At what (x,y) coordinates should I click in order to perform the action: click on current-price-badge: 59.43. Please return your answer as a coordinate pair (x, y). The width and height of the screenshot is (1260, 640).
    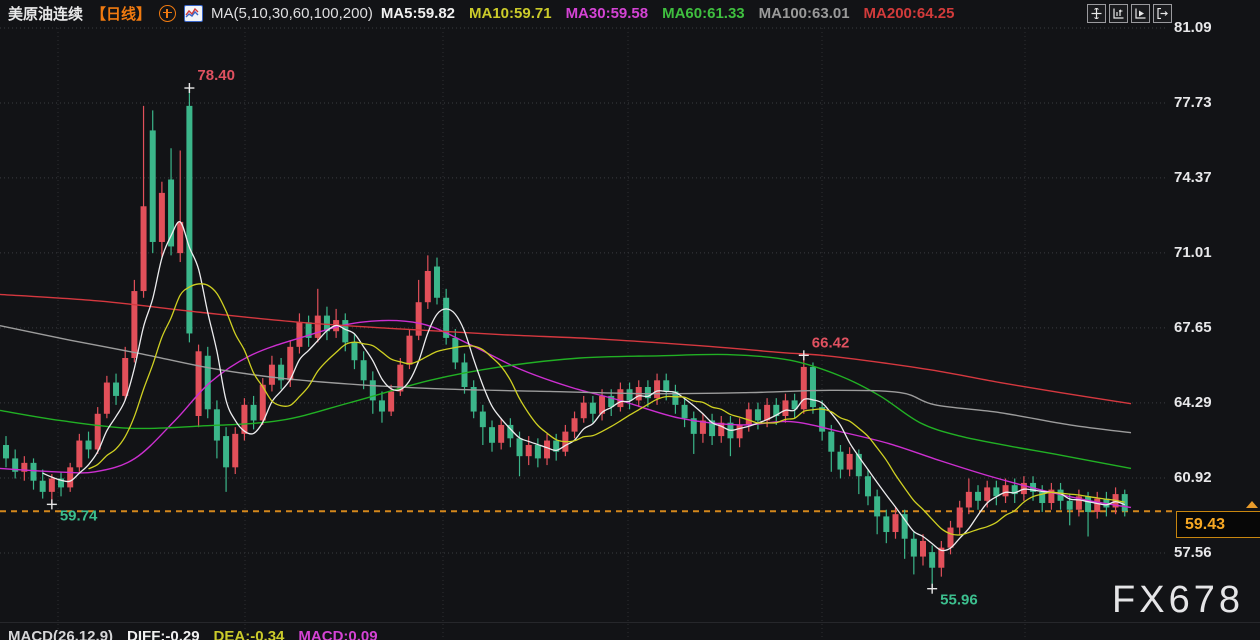
    Looking at the image, I should click on (1218, 524).